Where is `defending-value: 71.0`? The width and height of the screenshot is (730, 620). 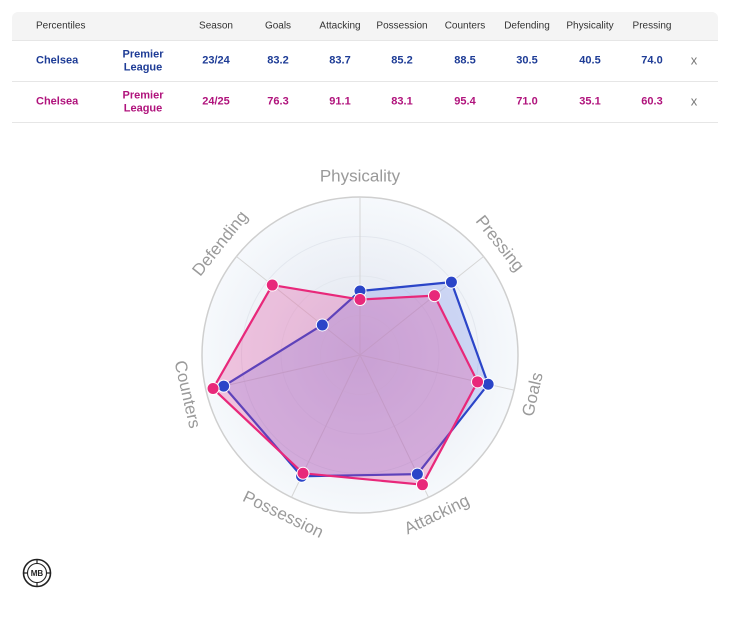
defending-value: 71.0 is located at coordinates (527, 101).